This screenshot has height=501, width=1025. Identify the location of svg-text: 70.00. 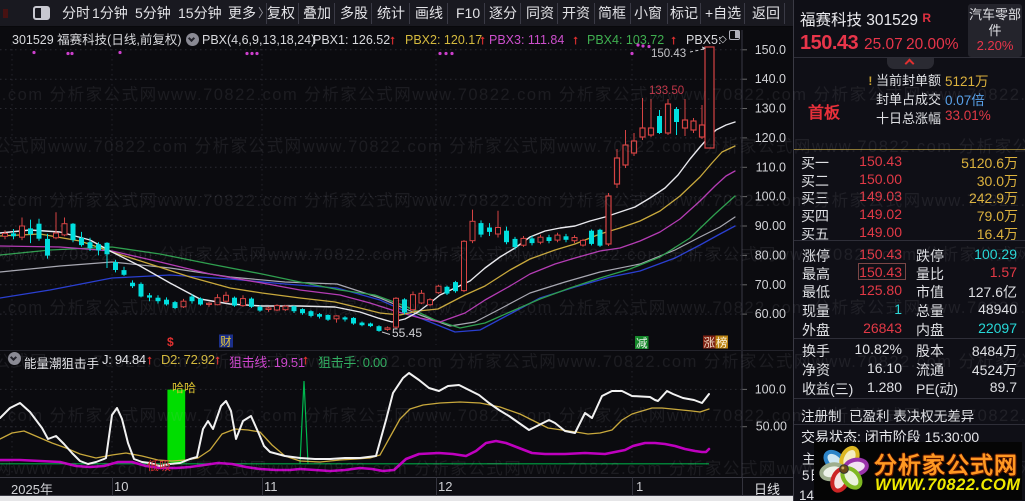
(770, 285).